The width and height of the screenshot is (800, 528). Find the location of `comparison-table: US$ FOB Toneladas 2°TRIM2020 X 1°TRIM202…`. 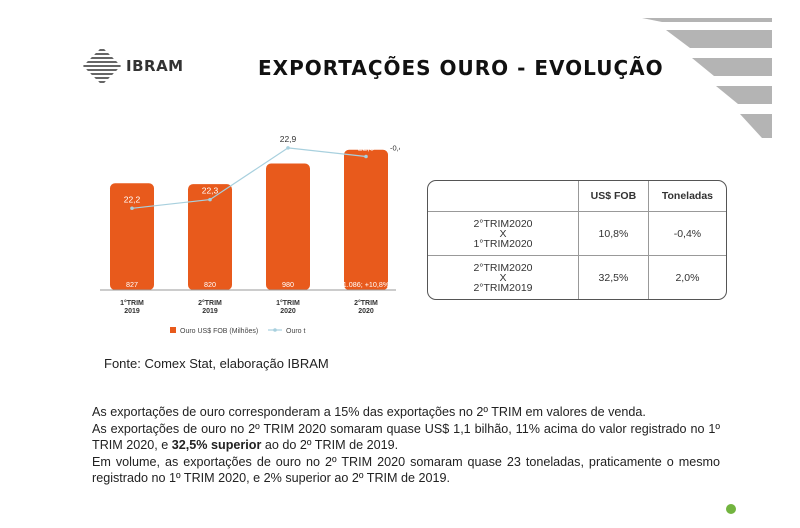

comparison-table: US$ FOB Toneladas 2°TRIM2020 X 1°TRIM202… is located at coordinates (577, 240).